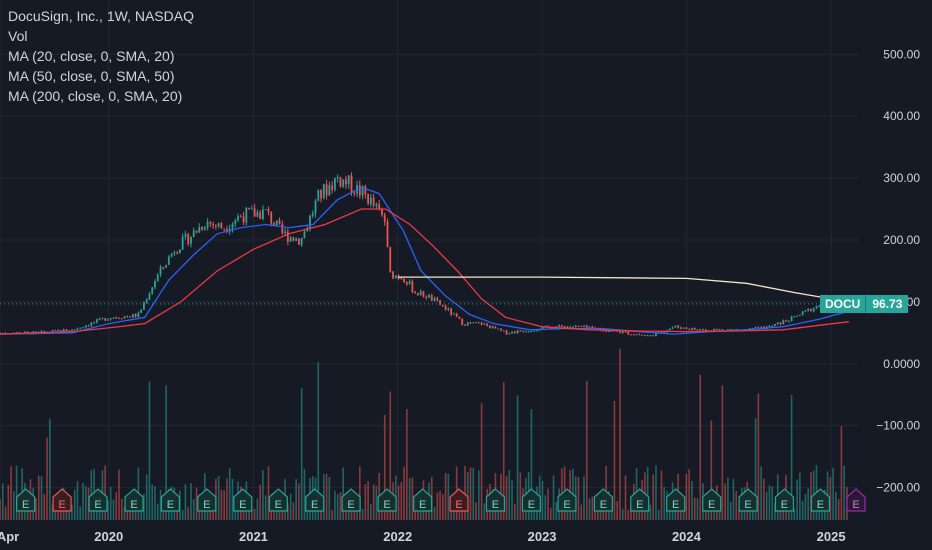 This screenshot has height=550, width=932. What do you see at coordinates (91, 56) in the screenshot?
I see `legend-ma20: MA (20, close, 0, SMA, 20)` at bounding box center [91, 56].